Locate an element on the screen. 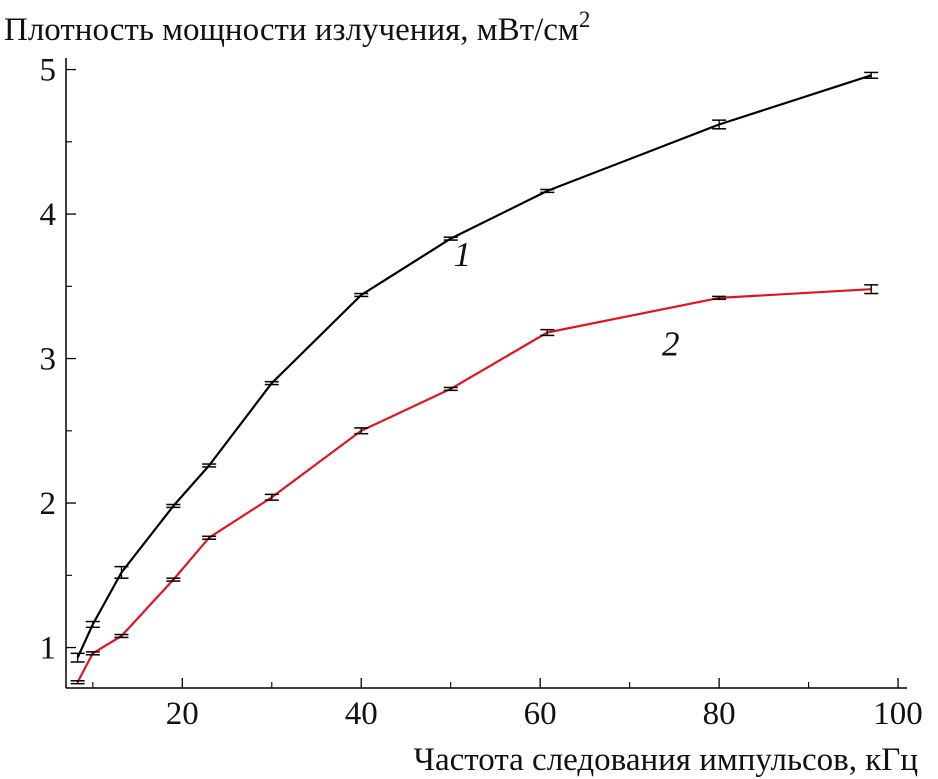  y-axis-title-superscript: 2 is located at coordinates (585, 19).